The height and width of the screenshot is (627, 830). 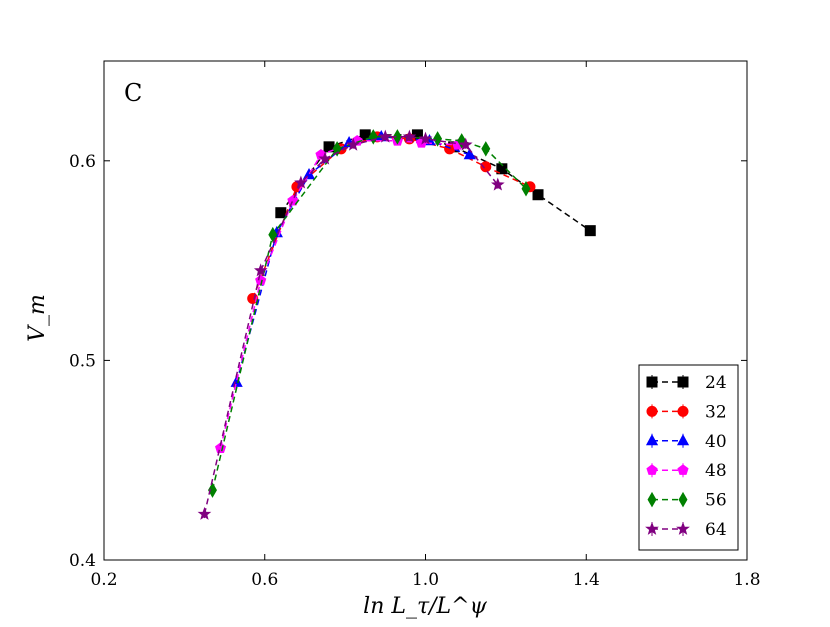 What do you see at coordinates (103, 580) in the screenshot?
I see `x-tick-label: 0.2` at bounding box center [103, 580].